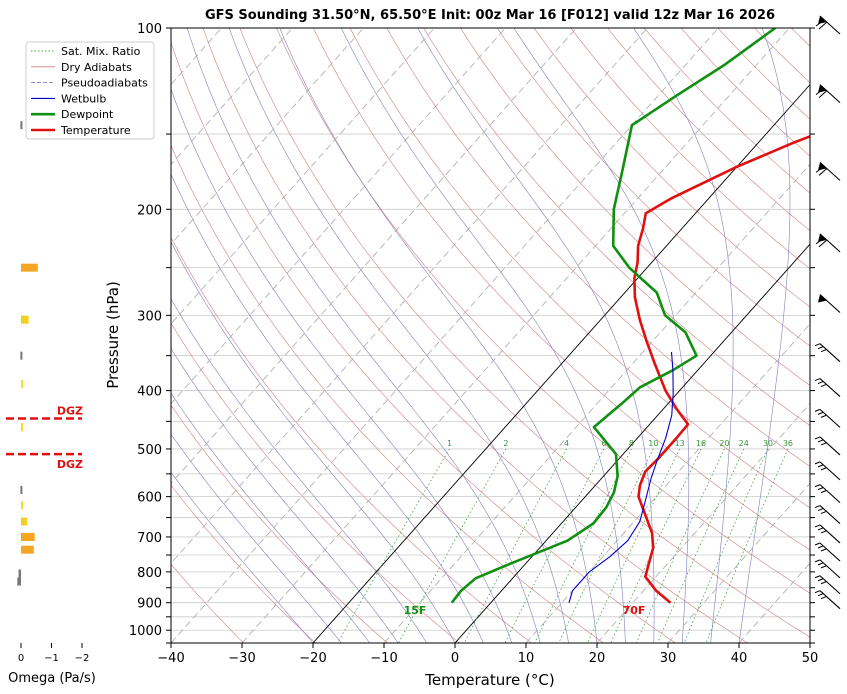 The height and width of the screenshot is (694, 847). What do you see at coordinates (701, 443) in the screenshot?
I see `mixing-ratio-label: 16` at bounding box center [701, 443].